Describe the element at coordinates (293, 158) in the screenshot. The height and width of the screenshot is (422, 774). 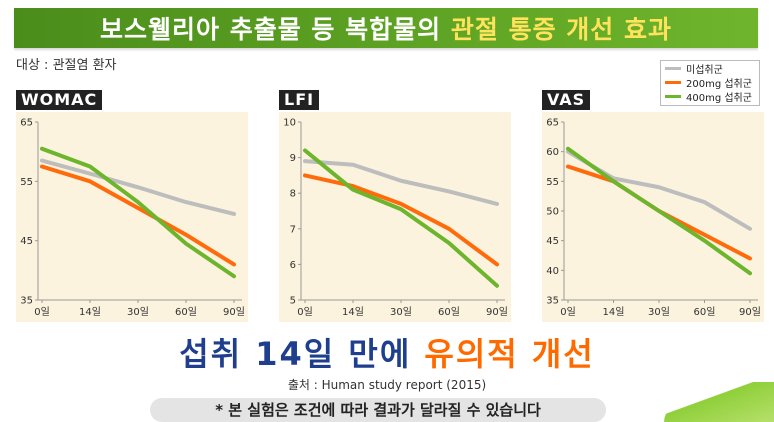
I see `y-tick-label: 9` at that location.